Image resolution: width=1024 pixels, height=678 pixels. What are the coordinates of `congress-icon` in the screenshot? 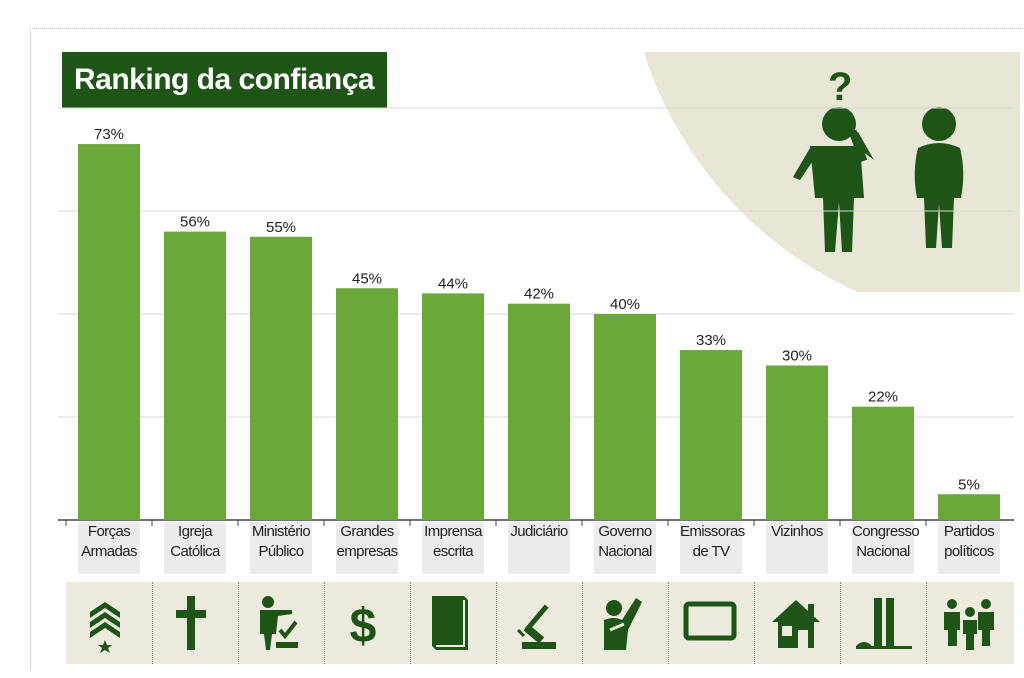 It's located at (883, 623).